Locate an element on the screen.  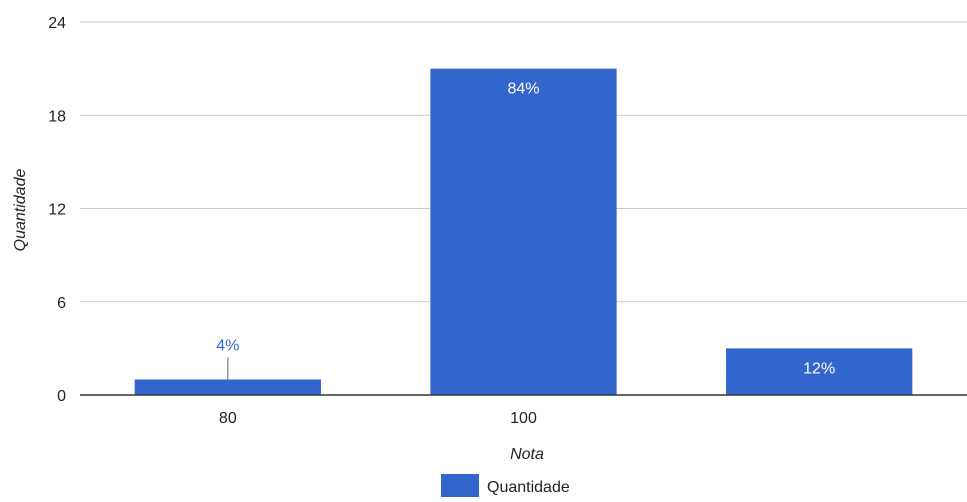
legend-label: Quantidade is located at coordinates (528, 487).